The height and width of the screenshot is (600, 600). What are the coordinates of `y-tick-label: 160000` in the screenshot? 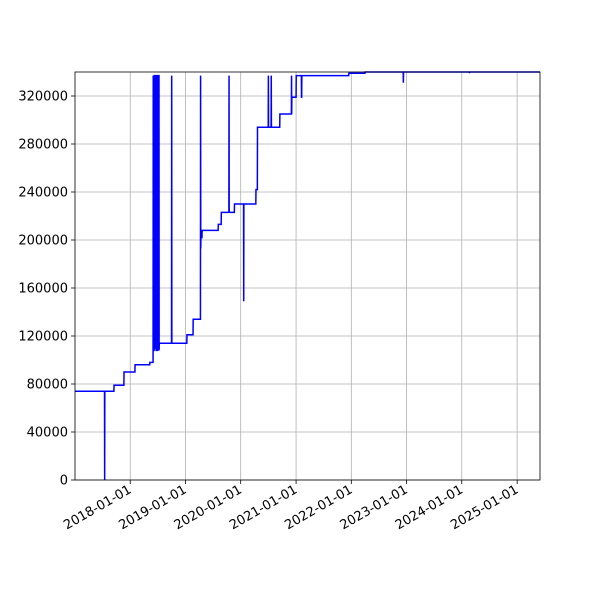 It's located at (43, 289).